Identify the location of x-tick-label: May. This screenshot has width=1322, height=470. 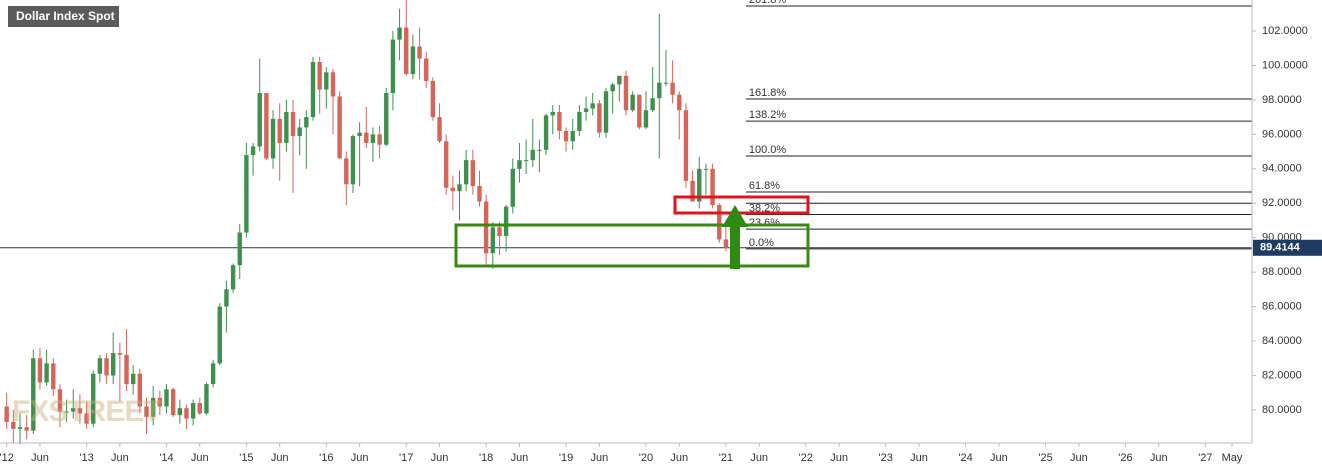
(1232, 458).